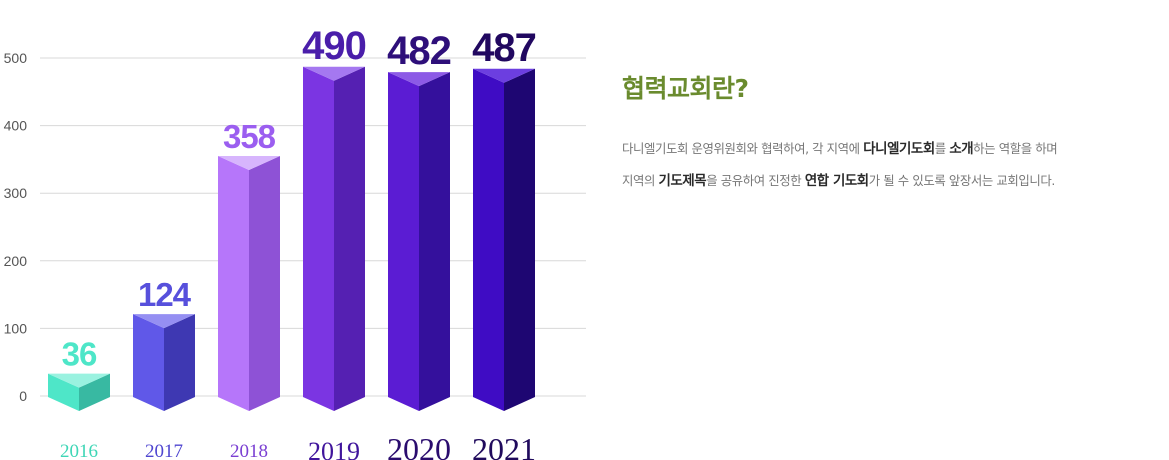 The width and height of the screenshot is (1169, 460). I want to click on bar-2018, so click(249, 283).